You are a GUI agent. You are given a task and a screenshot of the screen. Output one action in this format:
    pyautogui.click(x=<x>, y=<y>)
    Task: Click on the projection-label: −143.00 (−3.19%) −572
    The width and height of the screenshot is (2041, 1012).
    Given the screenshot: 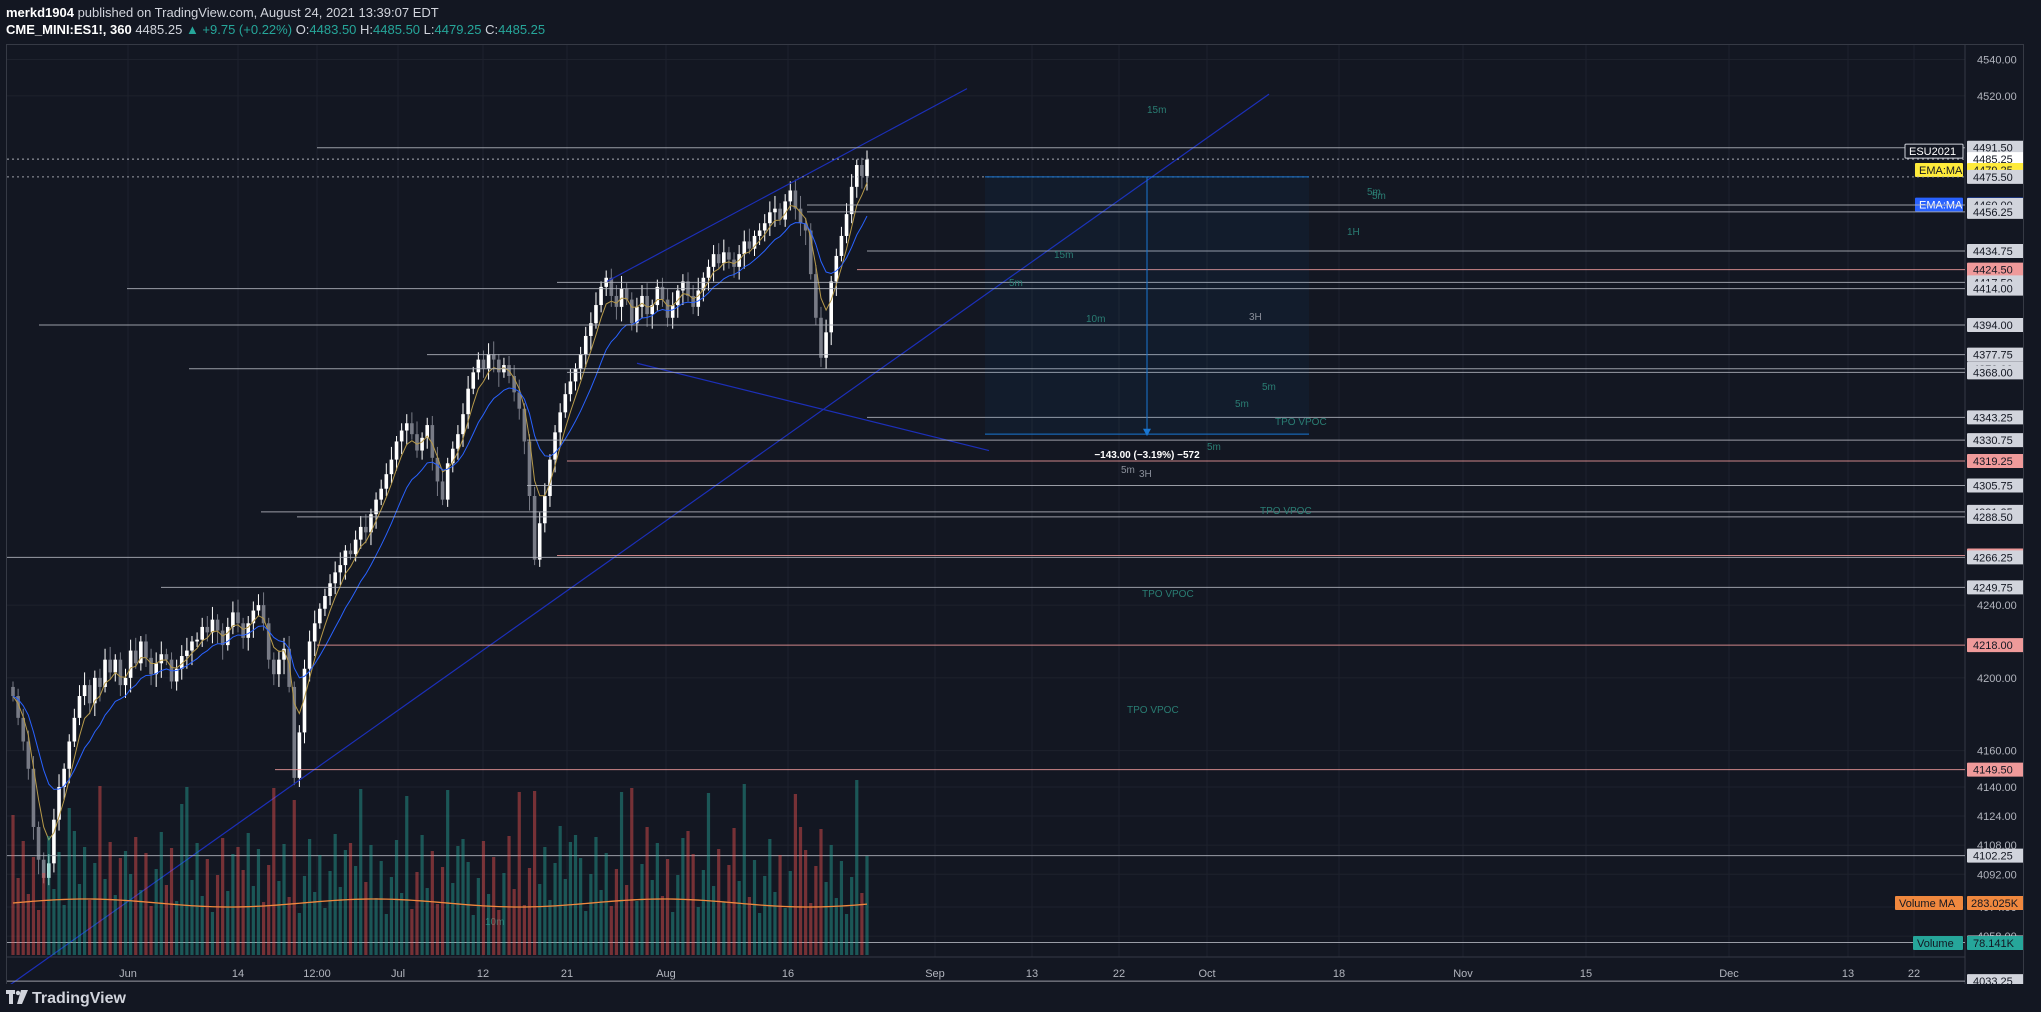 What is the action you would take?
    pyautogui.click(x=1147, y=455)
    